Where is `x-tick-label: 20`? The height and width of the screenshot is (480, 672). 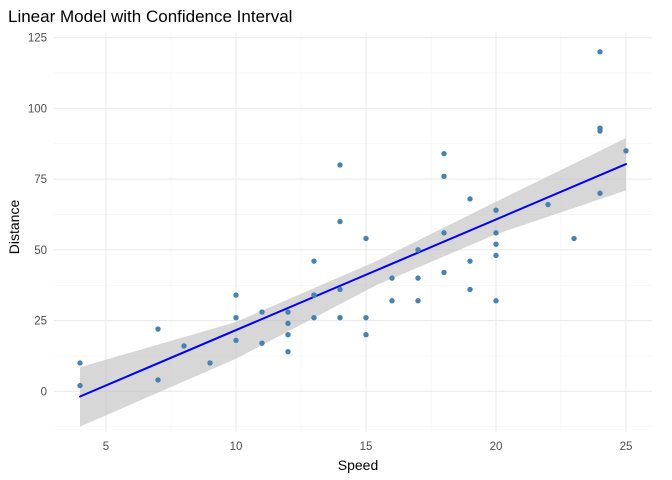
x-tick-label: 20 is located at coordinates (496, 447).